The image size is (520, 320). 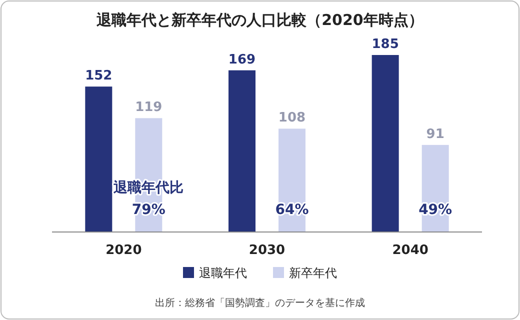 What do you see at coordinates (313, 273) in the screenshot?
I see `legend-label: 新卒年代` at bounding box center [313, 273].